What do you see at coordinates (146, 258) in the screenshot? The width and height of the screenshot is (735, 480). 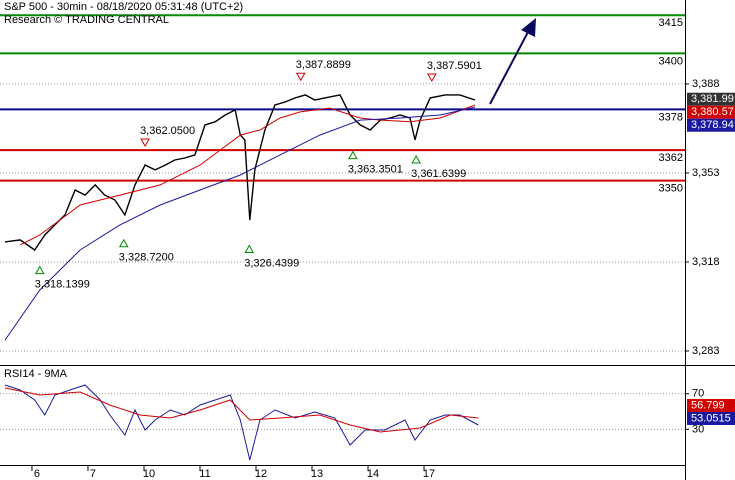 I see `extreme-label: 3,328.7200` at bounding box center [146, 258].